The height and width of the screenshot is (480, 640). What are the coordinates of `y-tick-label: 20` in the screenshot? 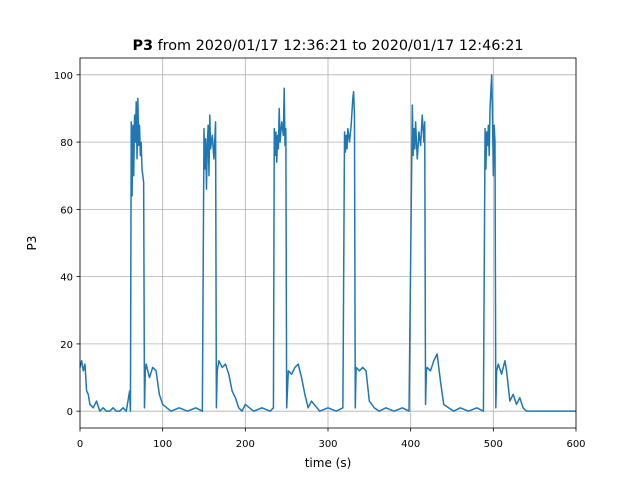 It's located at (66, 345).